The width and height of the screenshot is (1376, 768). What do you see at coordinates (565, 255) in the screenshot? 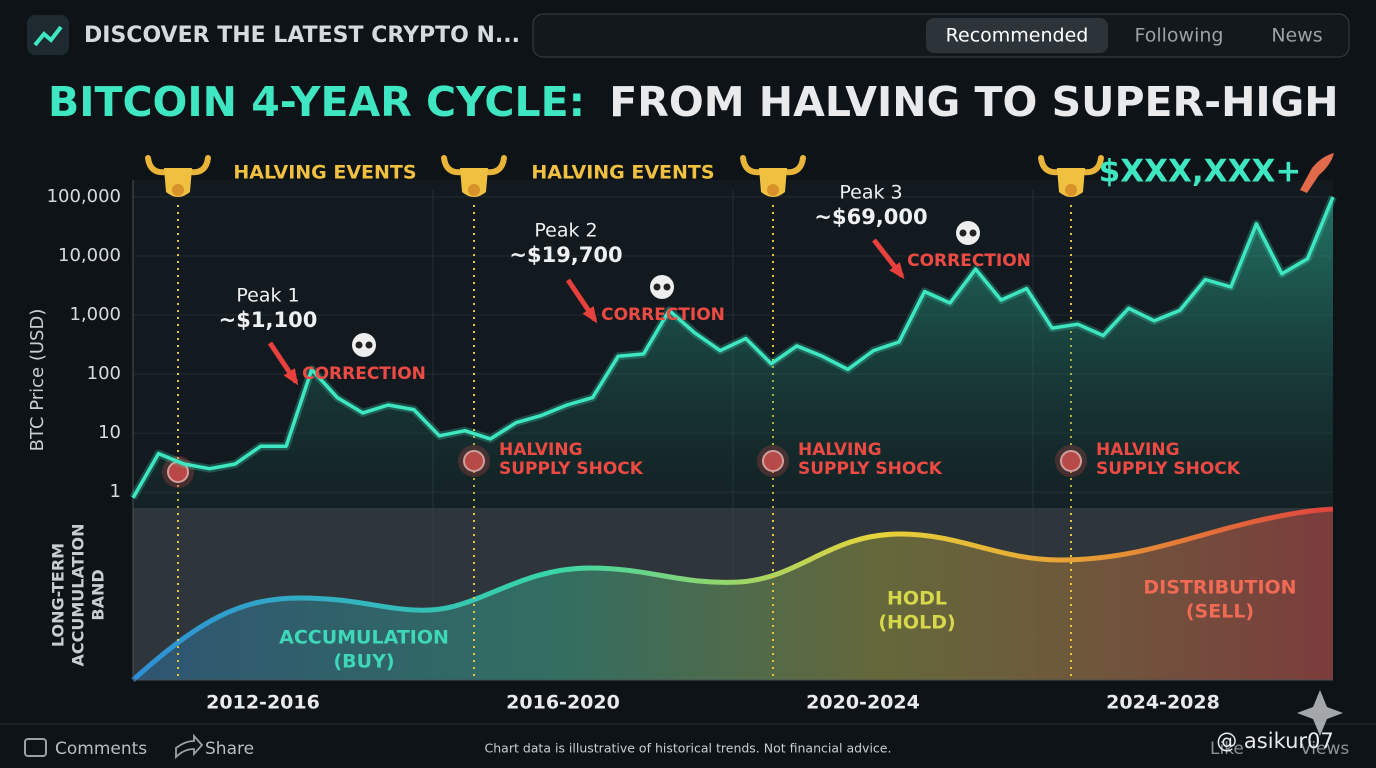
I see `annotation: ~$19,700` at bounding box center [565, 255].